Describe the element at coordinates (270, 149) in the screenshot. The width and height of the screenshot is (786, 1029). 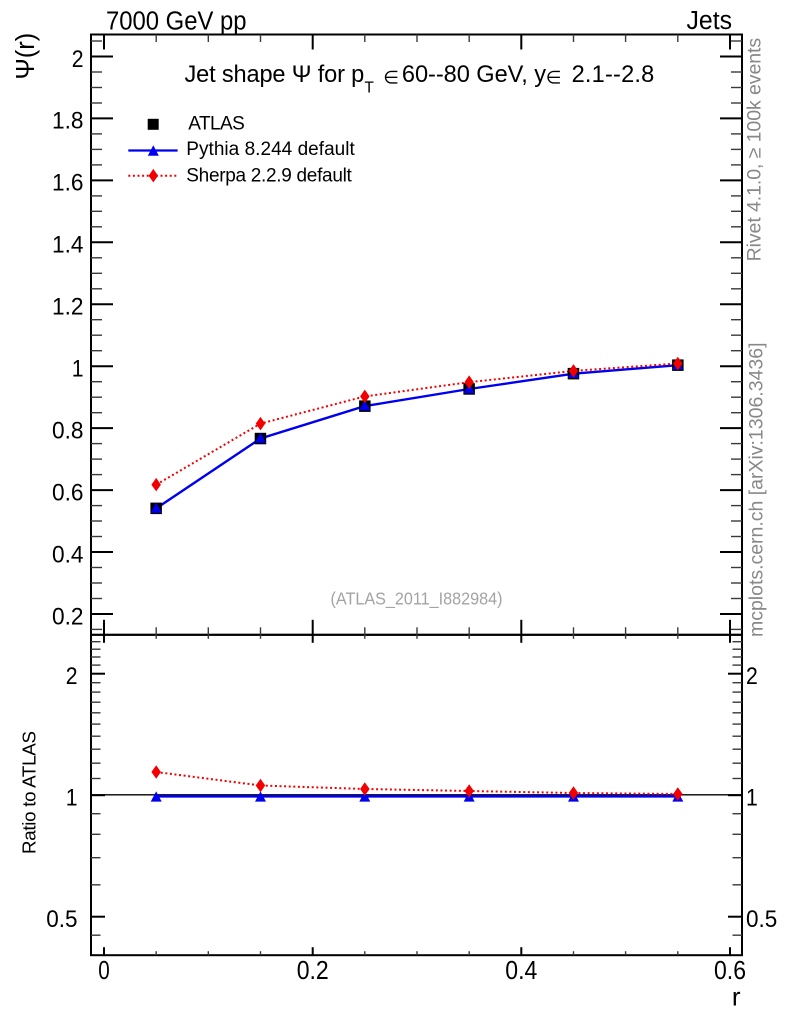
I see `svg-text: Pythia 8.244 default` at that location.